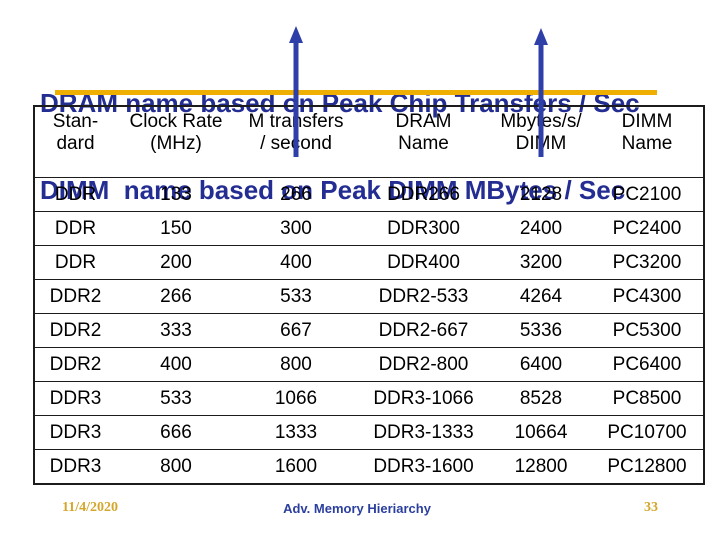  What do you see at coordinates (647, 296) in the screenshot?
I see `table-cell: PC4300` at bounding box center [647, 296].